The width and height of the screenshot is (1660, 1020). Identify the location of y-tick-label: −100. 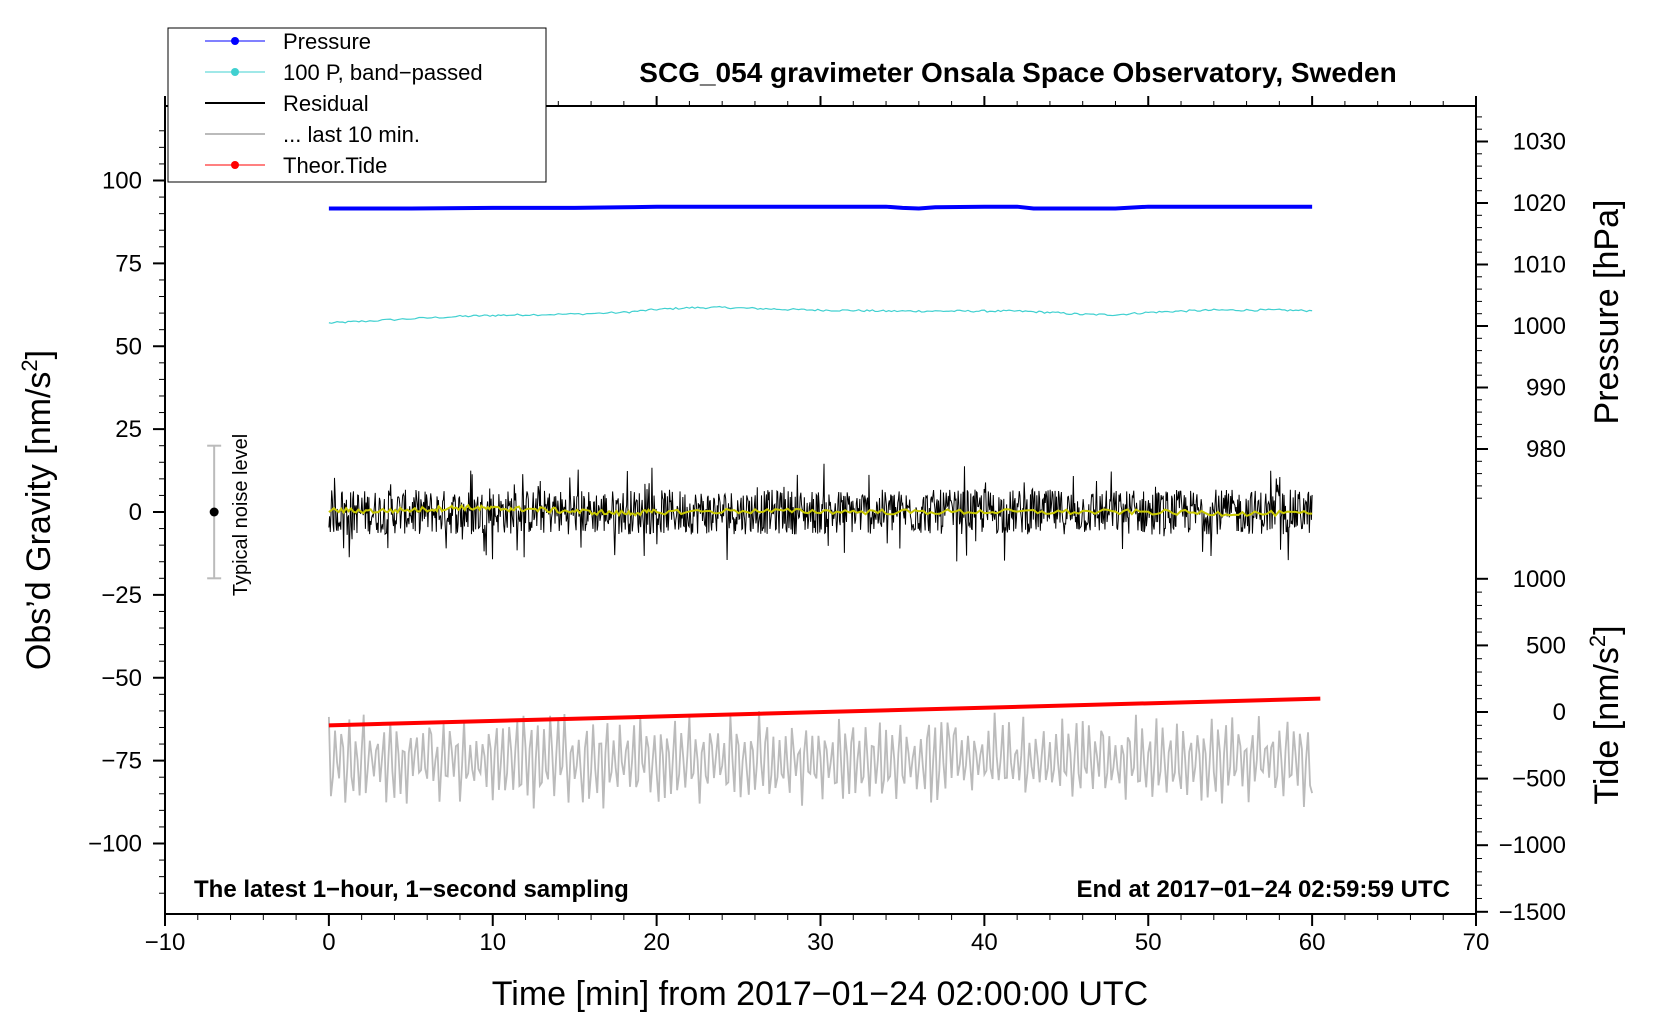
(115, 844).